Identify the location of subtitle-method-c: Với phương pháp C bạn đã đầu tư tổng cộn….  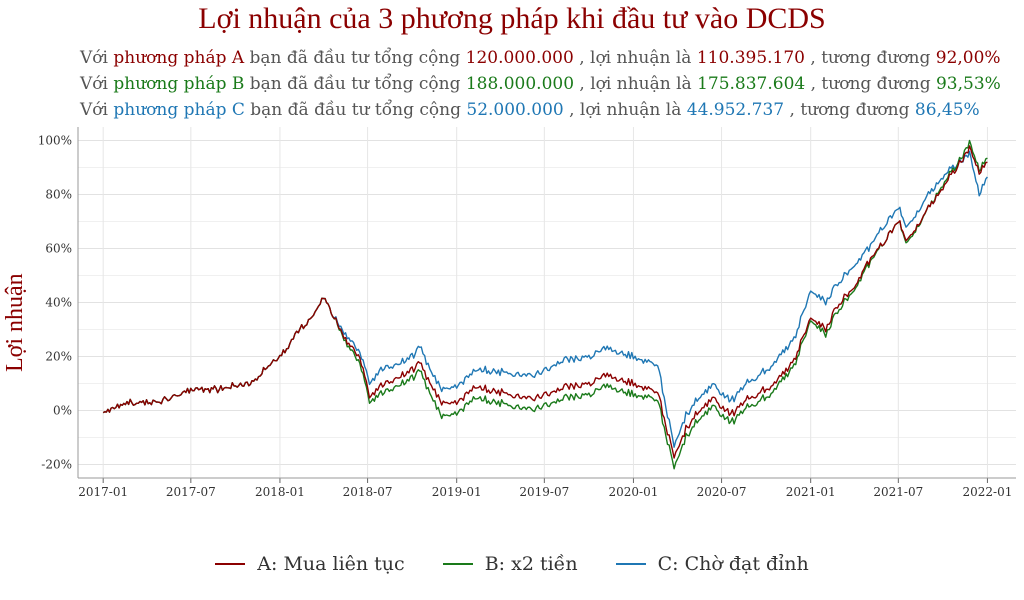
(530, 110).